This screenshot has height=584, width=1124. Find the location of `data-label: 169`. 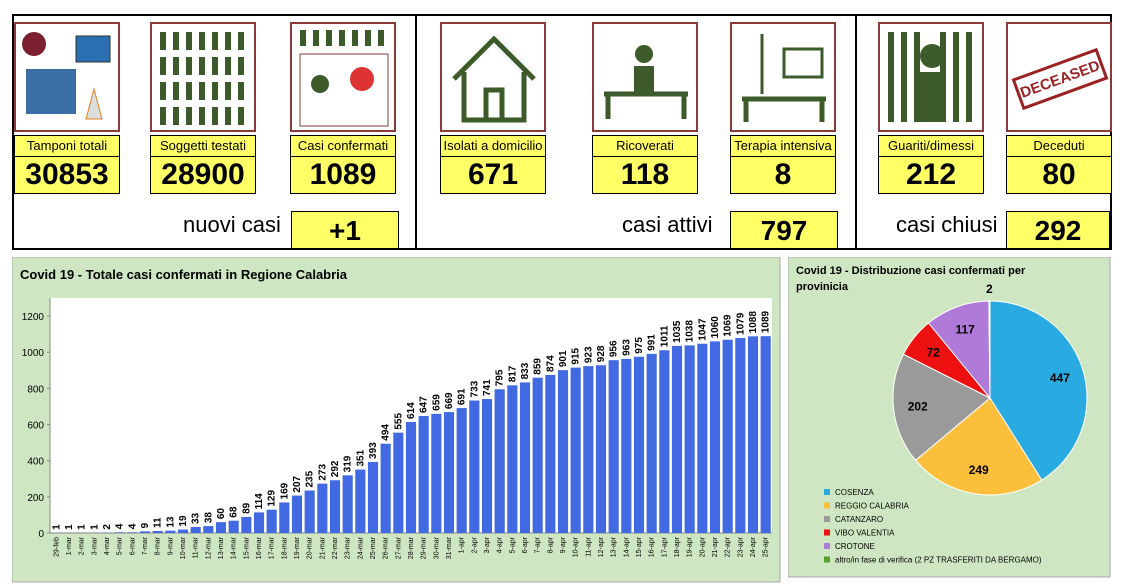

data-label: 169 is located at coordinates (284, 490).